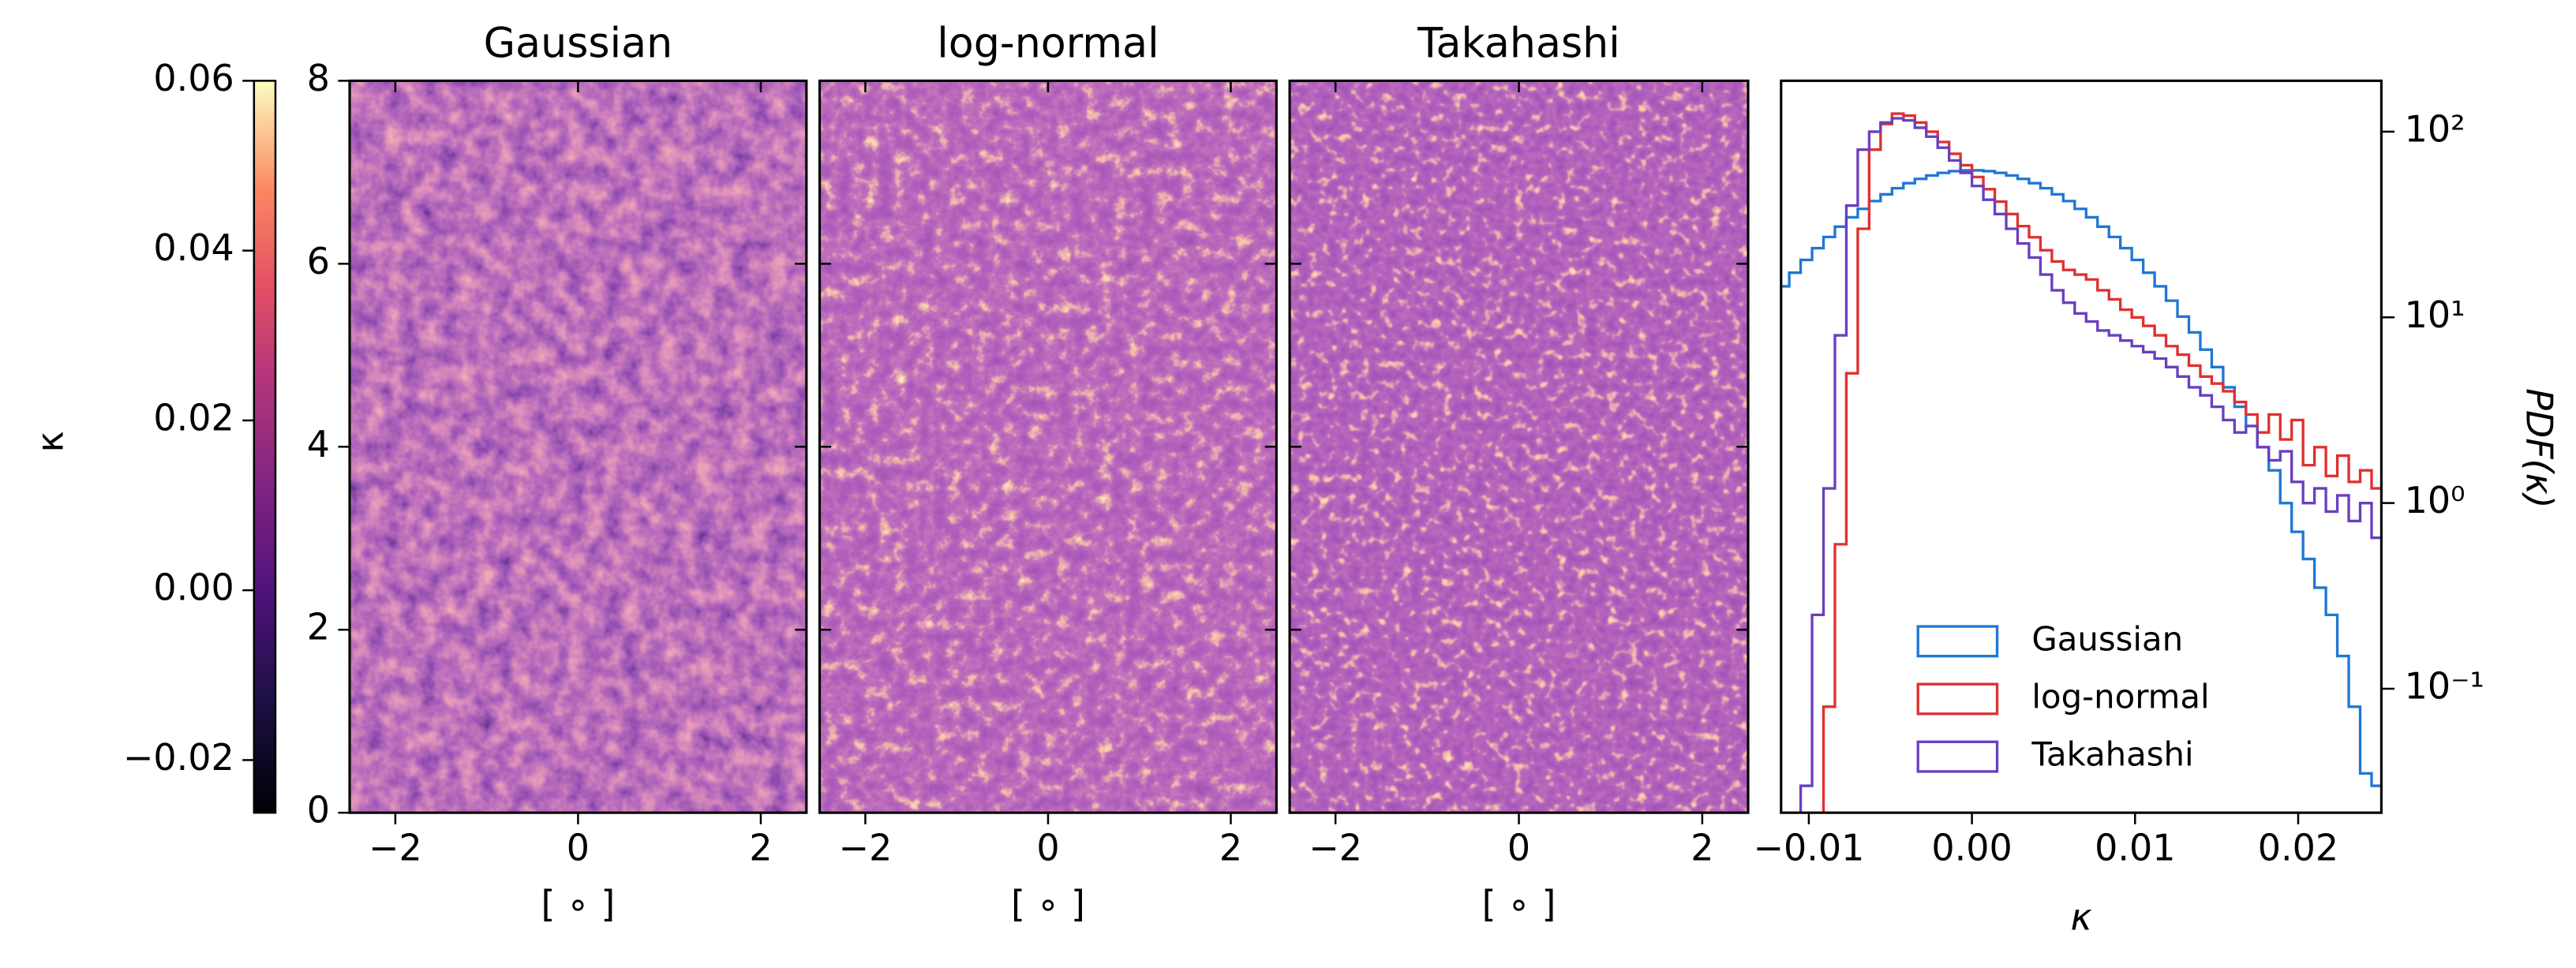 Image resolution: width=2576 pixels, height=968 pixels. I want to click on x-tick-label: 0.01, so click(2135, 848).